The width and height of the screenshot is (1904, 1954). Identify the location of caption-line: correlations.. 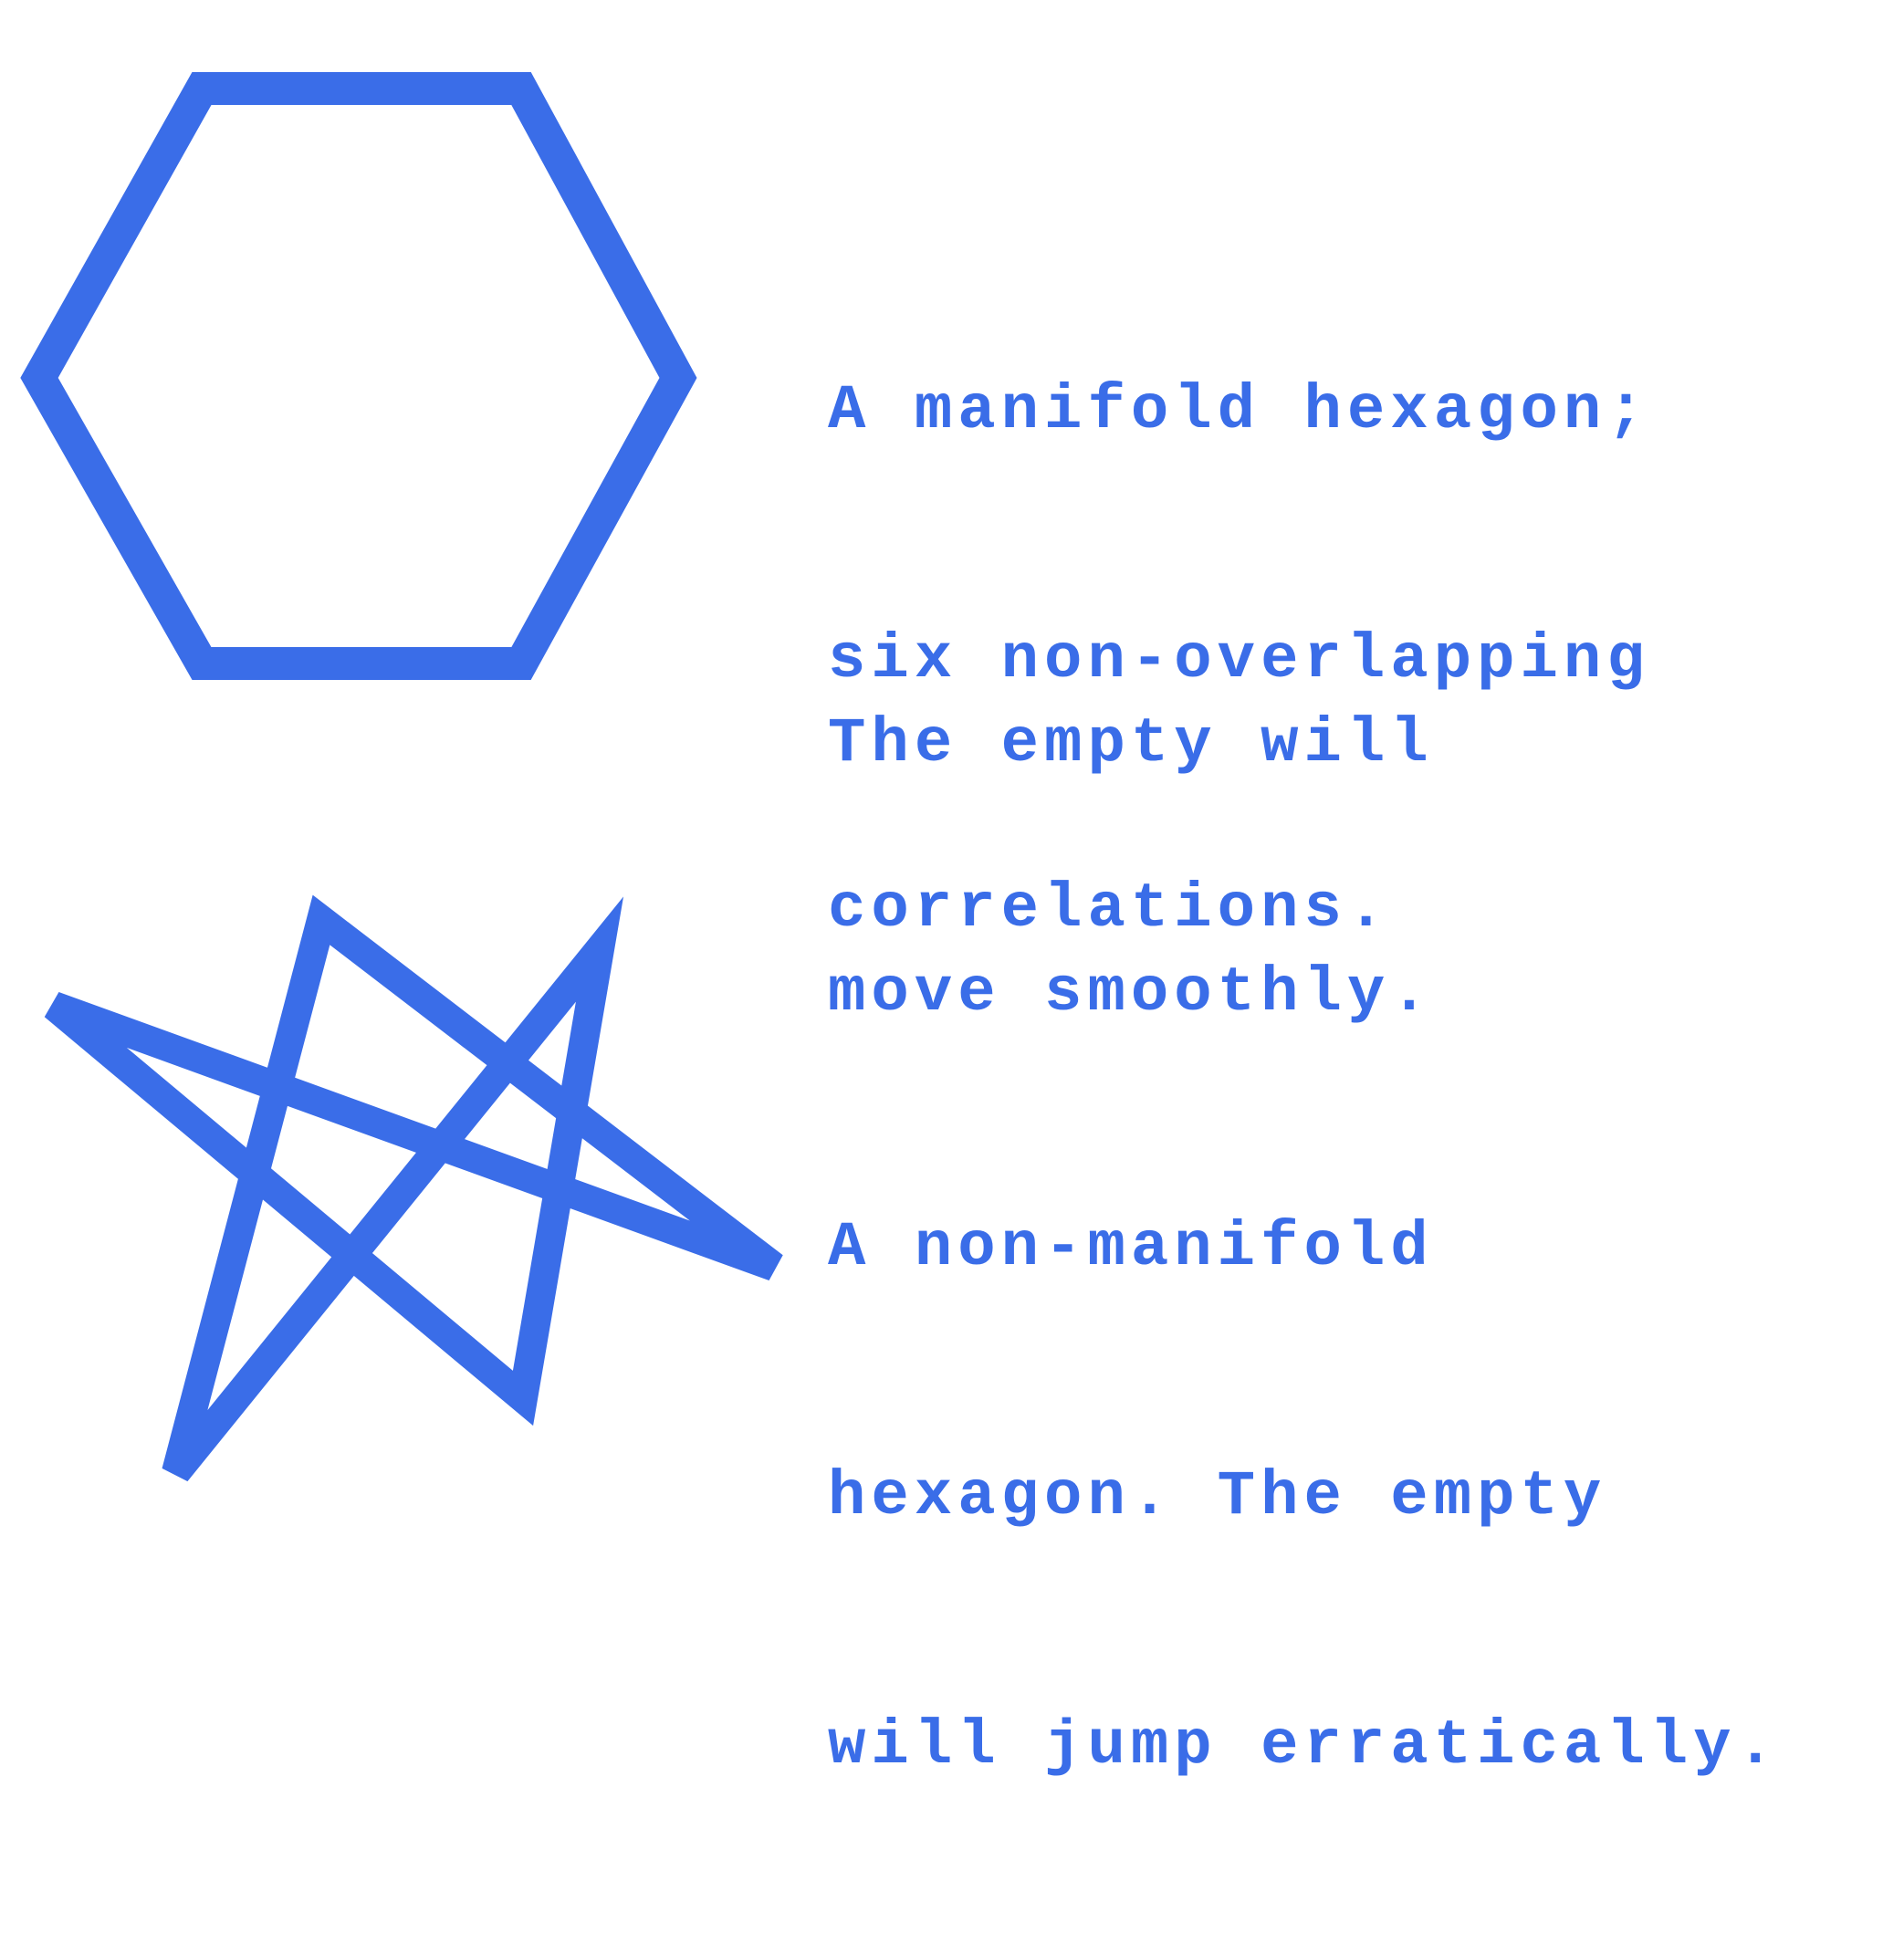
(1110, 909).